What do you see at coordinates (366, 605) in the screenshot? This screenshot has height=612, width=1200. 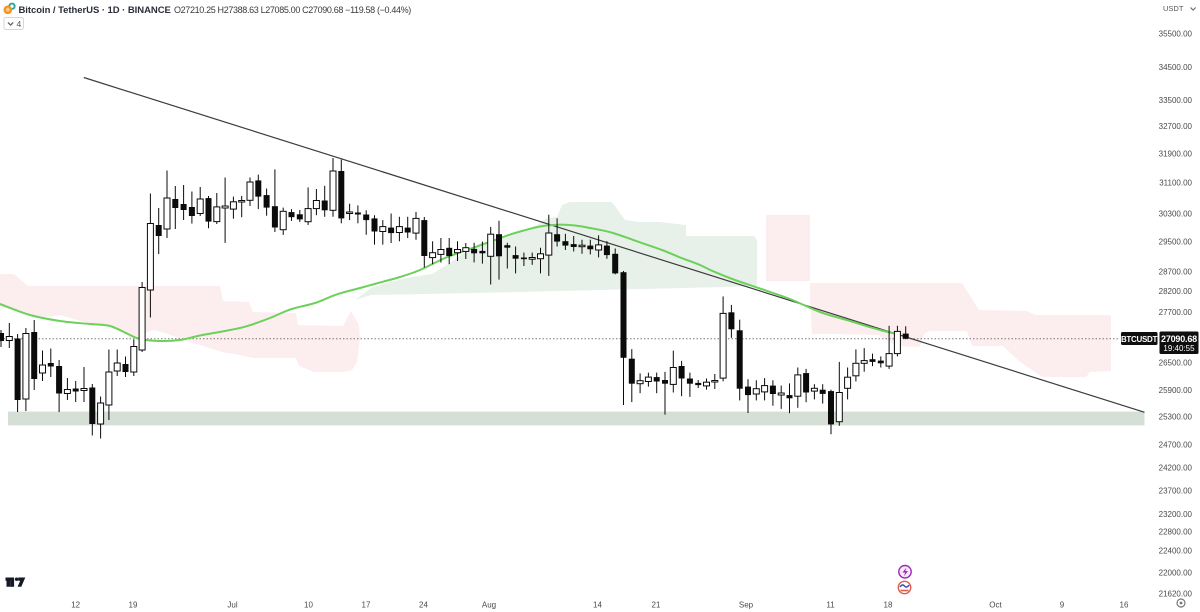 I see `svg-text: 17` at bounding box center [366, 605].